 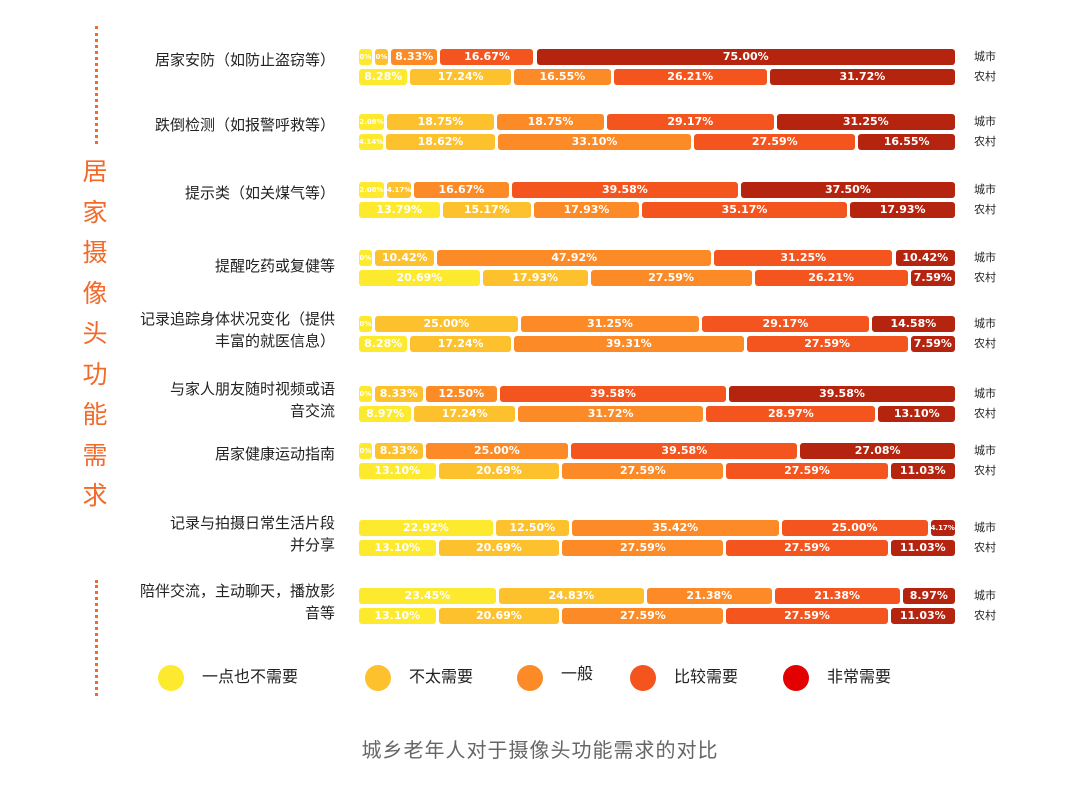 I want to click on category-label-line: 与家人朋友随时视频或语, so click(x=252, y=389).